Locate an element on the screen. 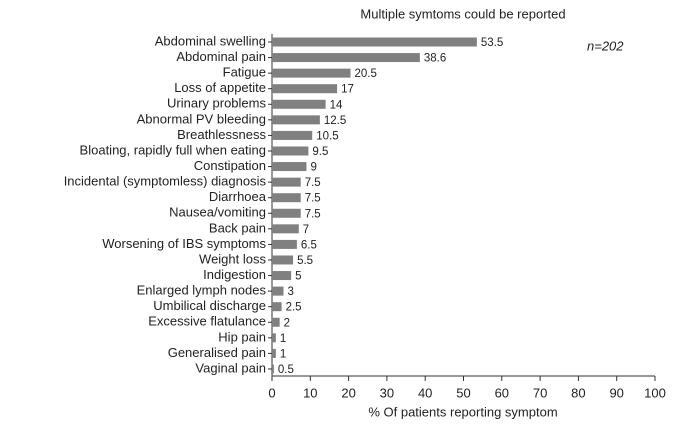 Image resolution: width=681 pixels, height=429 pixels. y-tick-label: Bloating, rapidly full when eating is located at coordinates (173, 149).